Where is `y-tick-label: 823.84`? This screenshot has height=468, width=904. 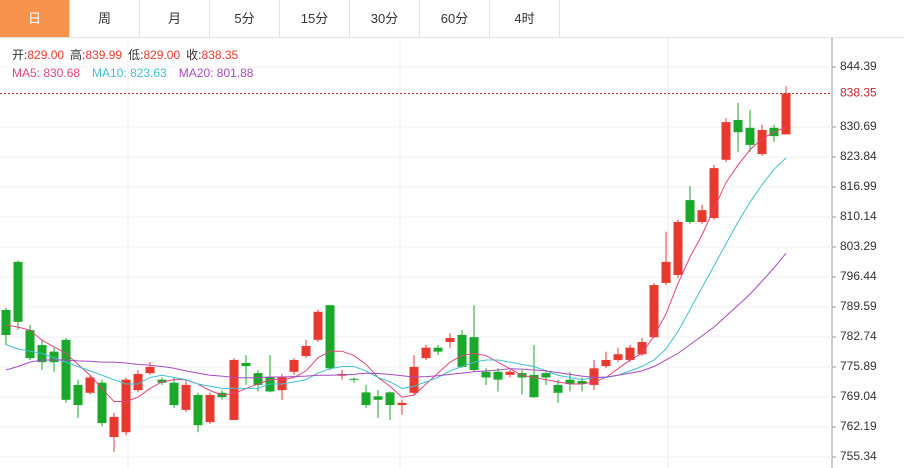 y-tick-label: 823.84 is located at coordinates (858, 156).